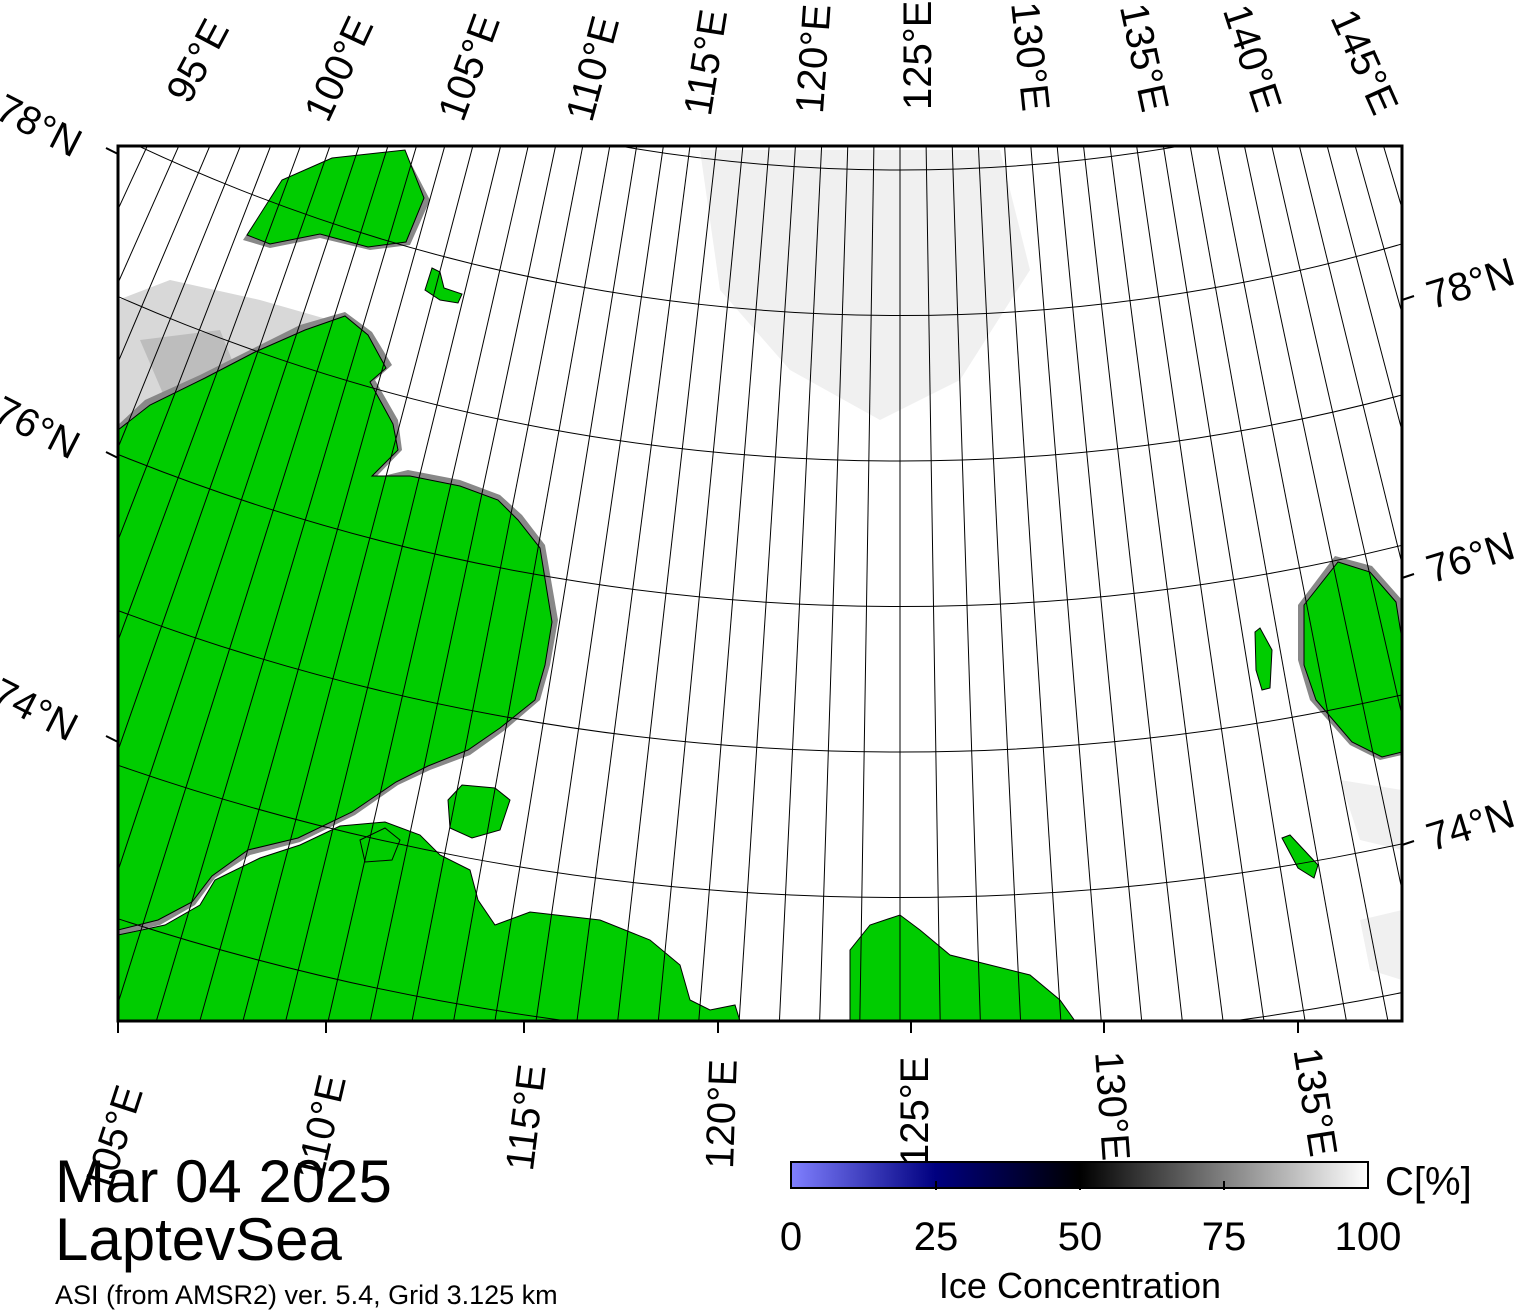 The image size is (1525, 1314). I want to click on colorbar-tick: 75, so click(1224, 1237).